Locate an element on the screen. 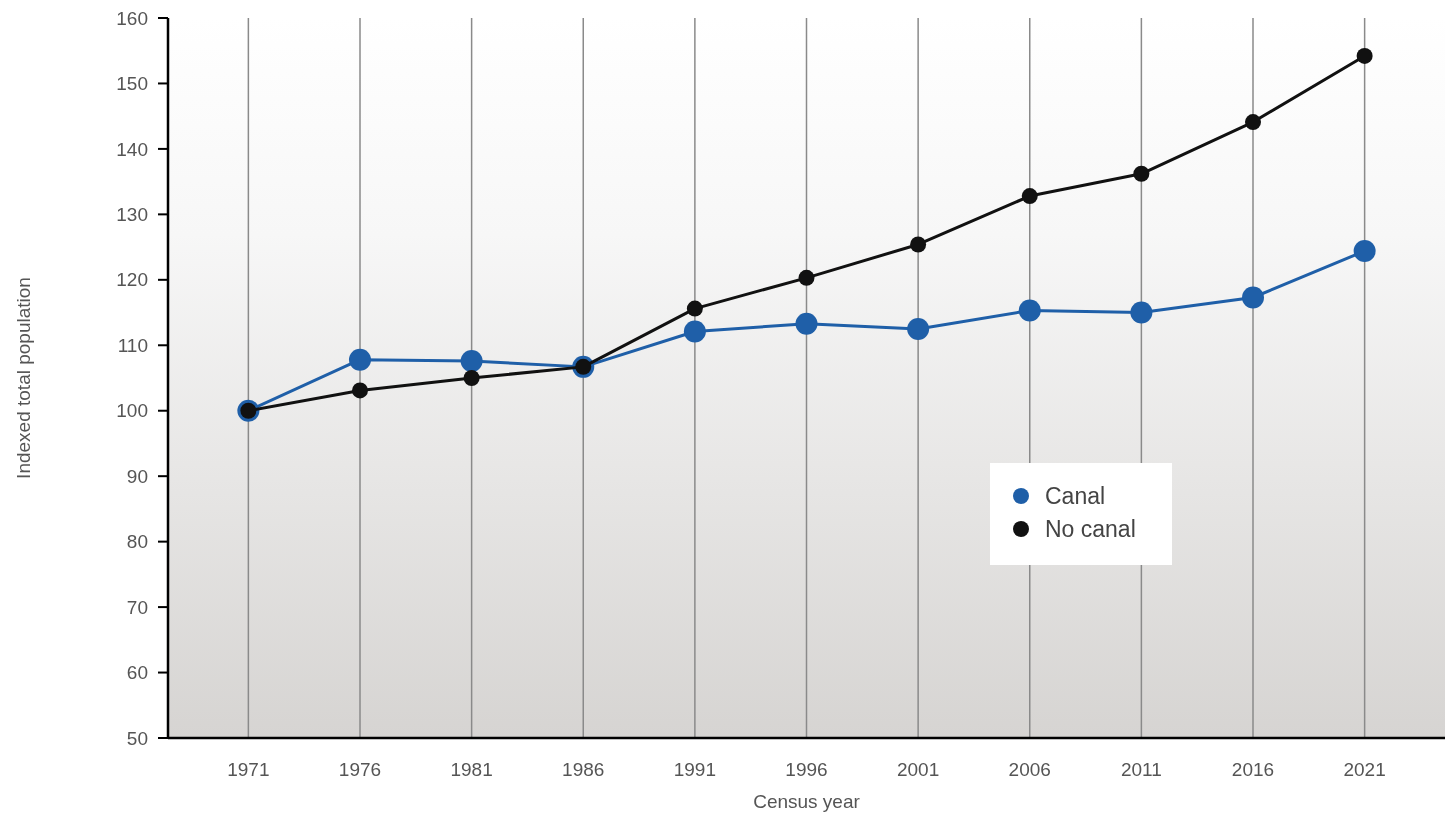 The height and width of the screenshot is (815, 1453). x-axis-title: Census year is located at coordinates (807, 801).